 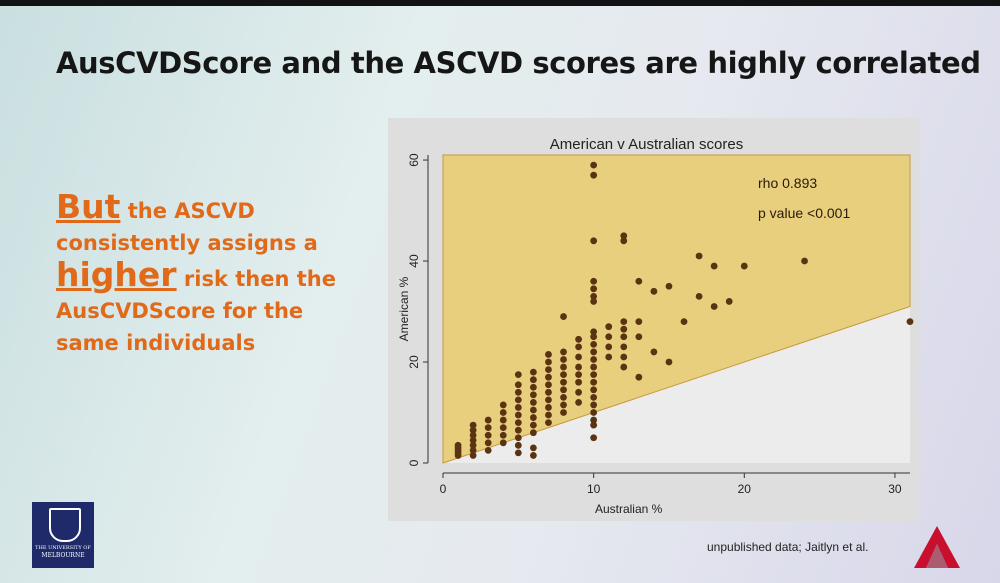 What do you see at coordinates (63, 552) in the screenshot?
I see `logo-text: THE UNIVERSITY OF MELBOURNE` at bounding box center [63, 552].